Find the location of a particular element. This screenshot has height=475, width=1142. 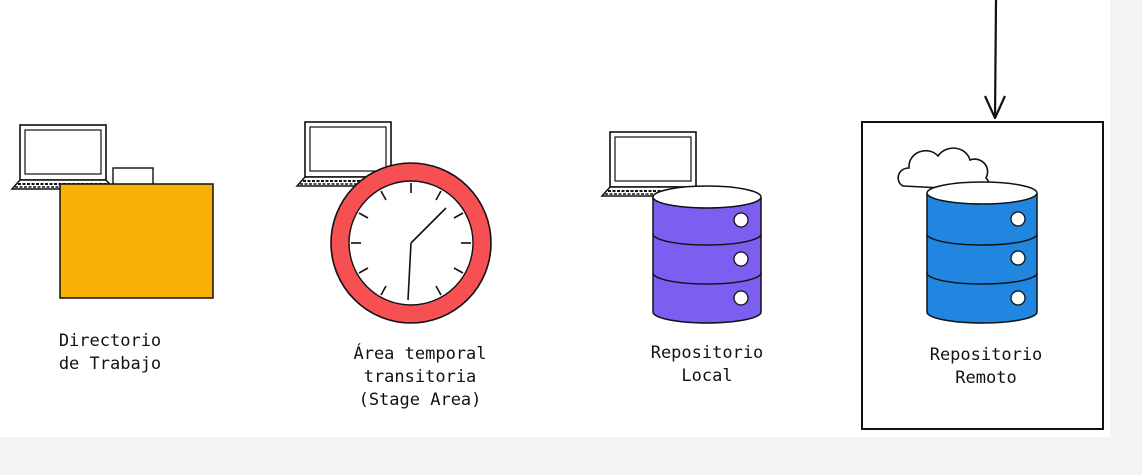

remote-repository-box is located at coordinates (982, 275).